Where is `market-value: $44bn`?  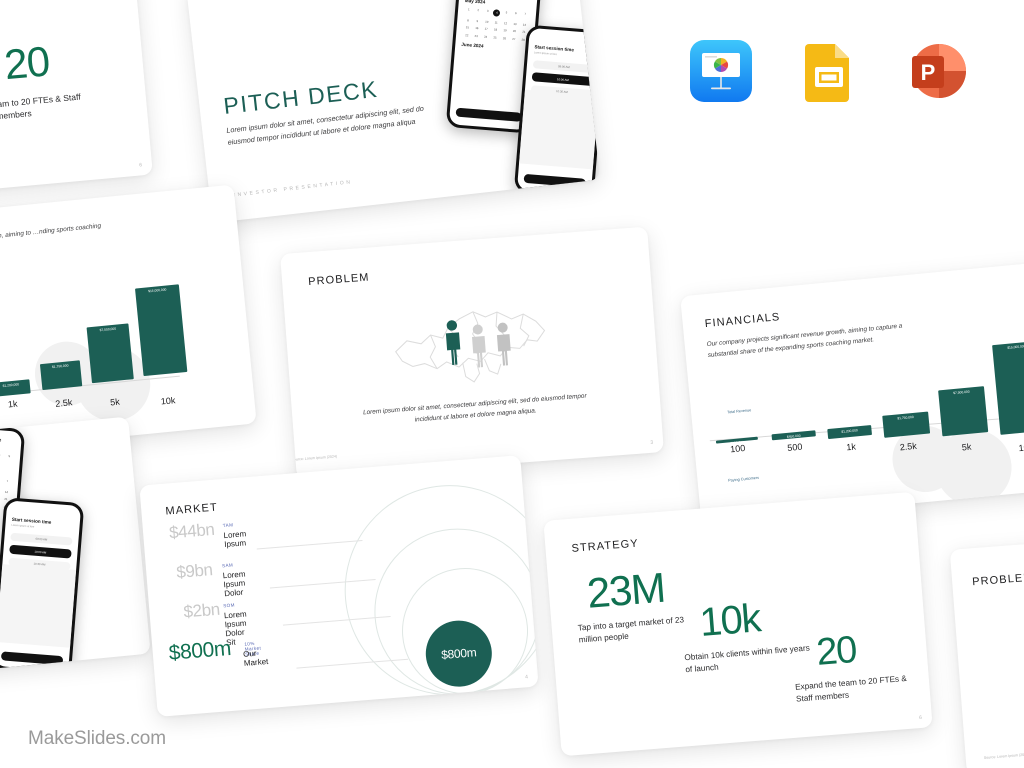 market-value: $44bn is located at coordinates (192, 531).